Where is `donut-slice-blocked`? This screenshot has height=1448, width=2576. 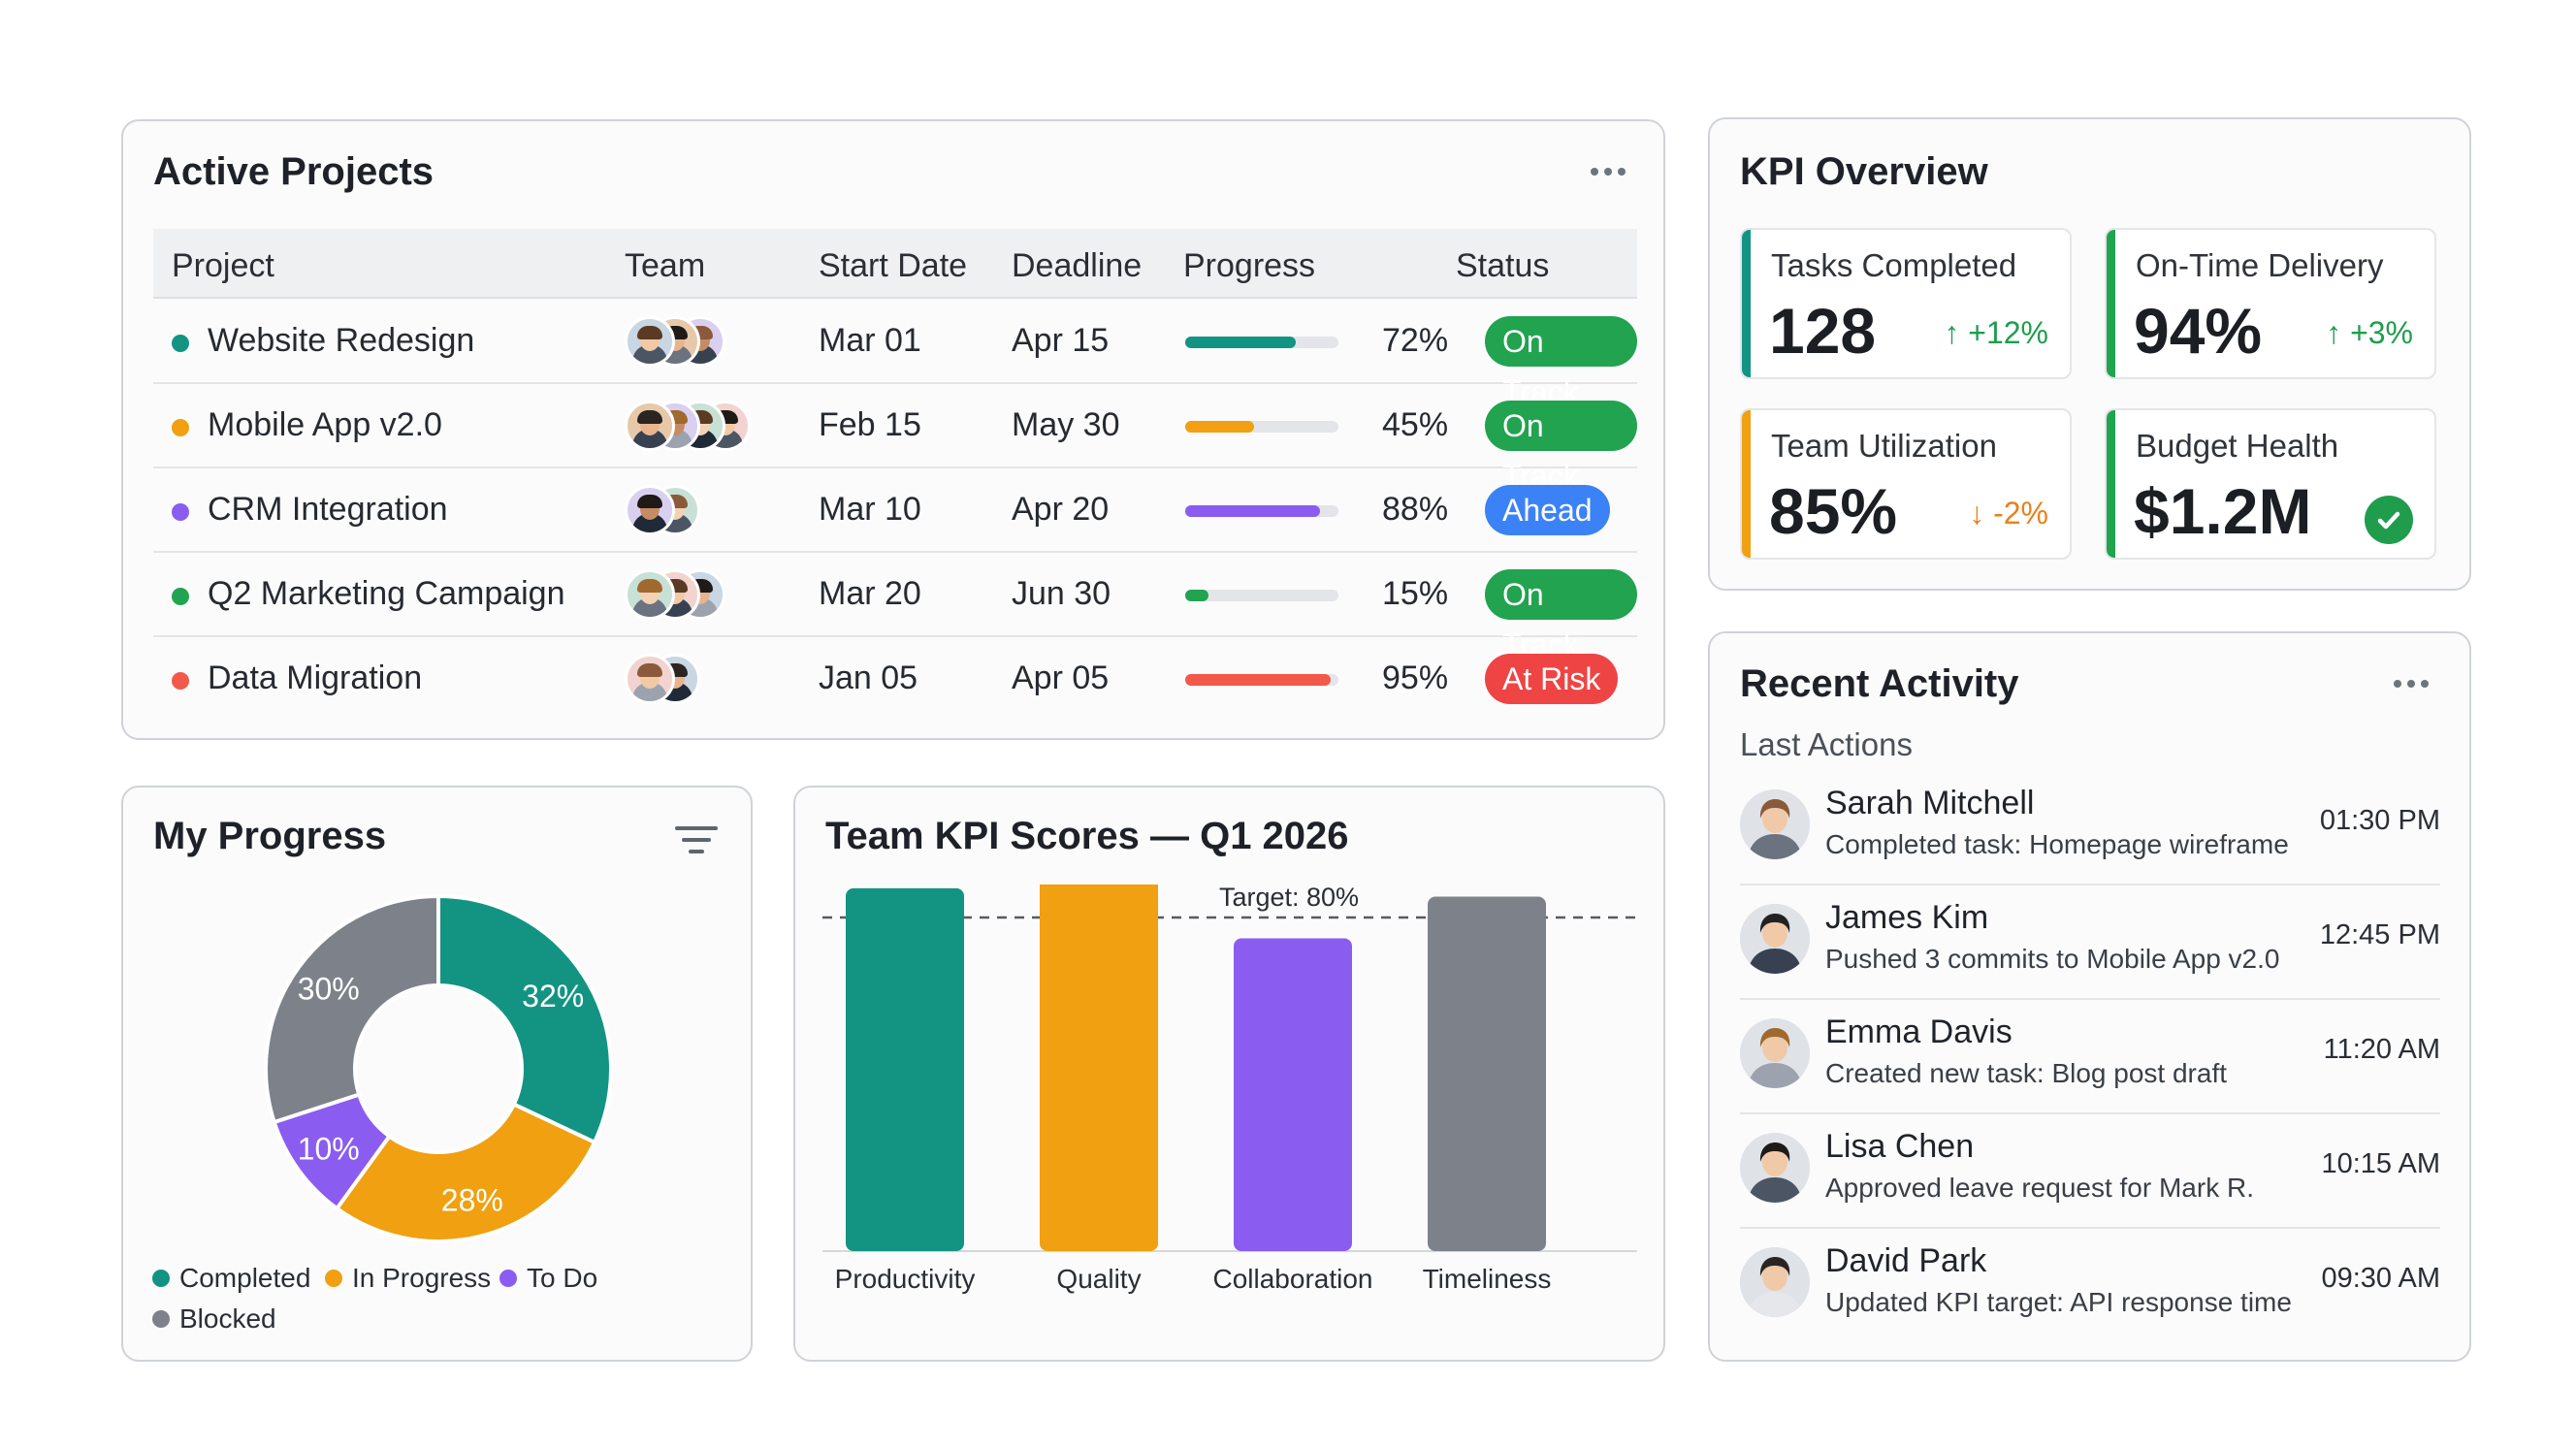 donut-slice-blocked is located at coordinates (352, 1009).